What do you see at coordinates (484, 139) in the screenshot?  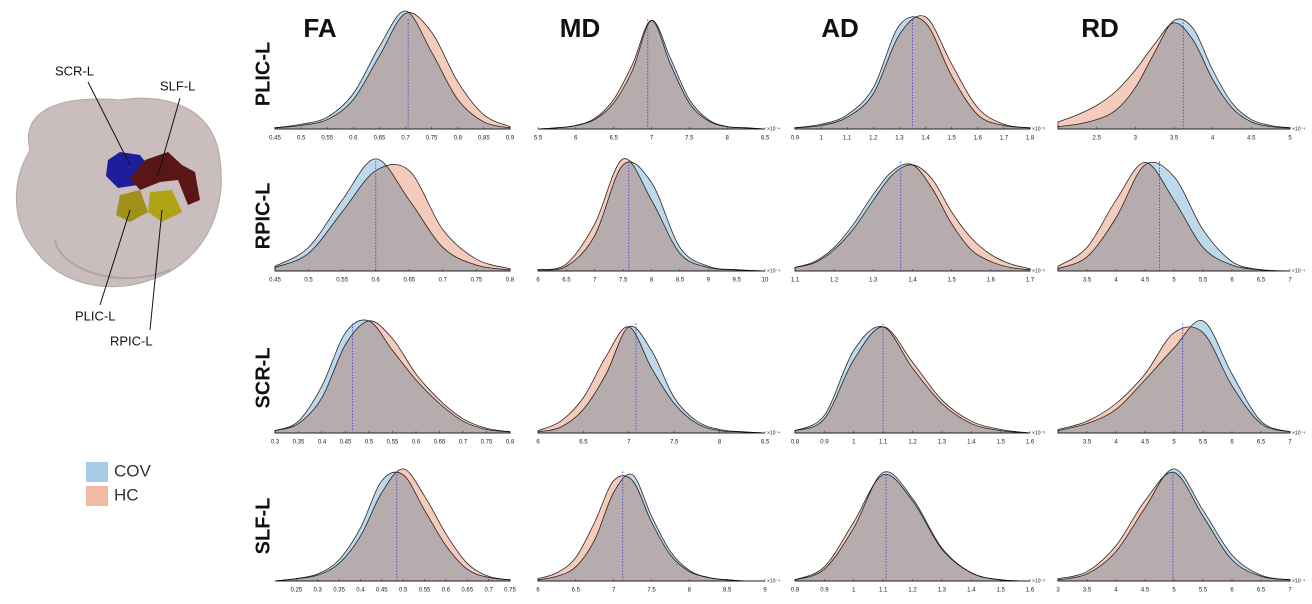 I see `x-tick-label: 0.85` at bounding box center [484, 139].